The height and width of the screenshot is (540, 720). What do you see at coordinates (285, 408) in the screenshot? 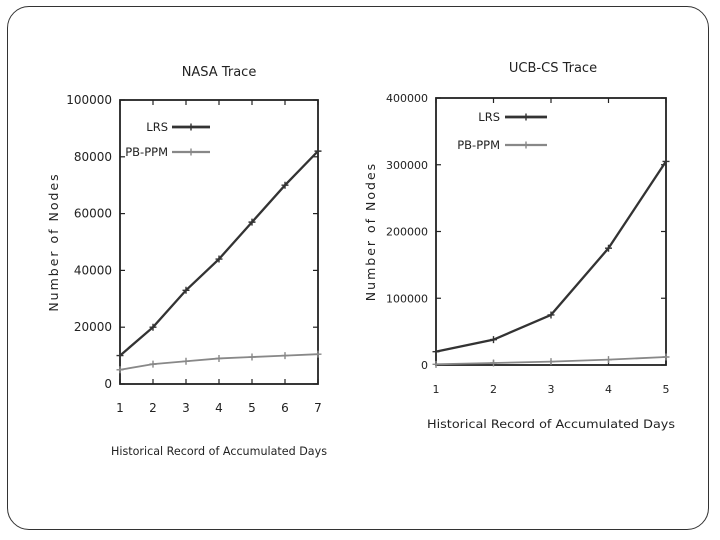
I see `x-tick-label: 6` at bounding box center [285, 408].